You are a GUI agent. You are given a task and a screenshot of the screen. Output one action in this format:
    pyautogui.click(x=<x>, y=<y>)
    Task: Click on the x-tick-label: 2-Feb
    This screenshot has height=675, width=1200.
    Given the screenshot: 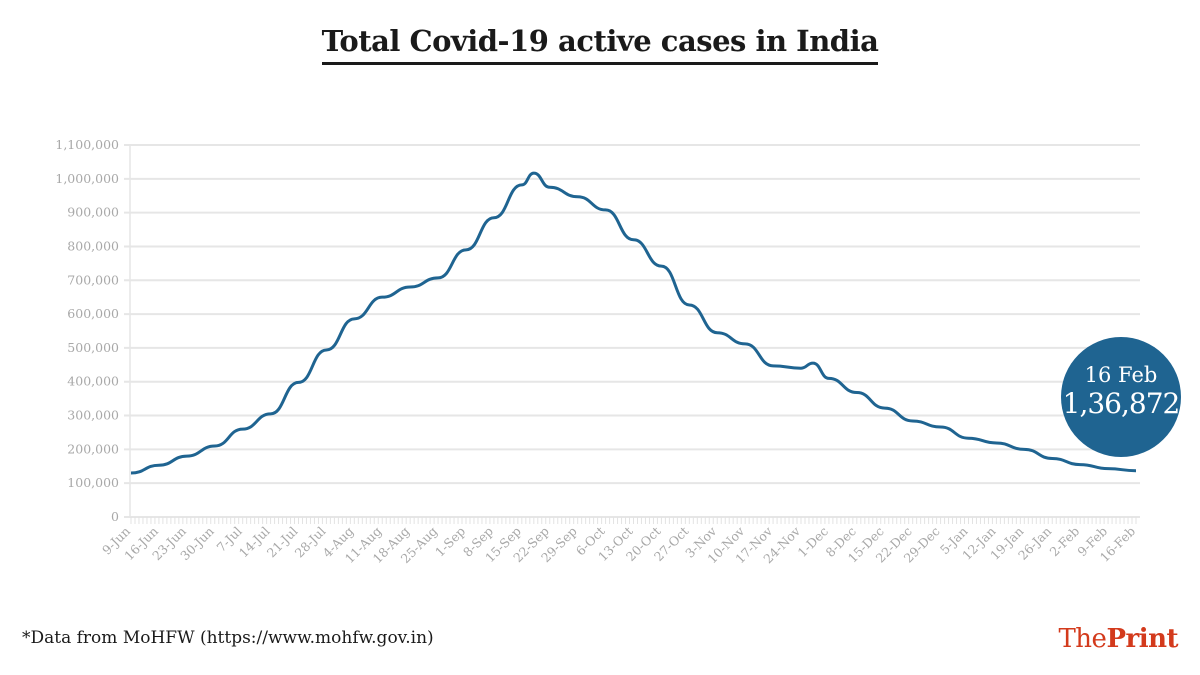 What is the action you would take?
    pyautogui.click(x=1065, y=542)
    